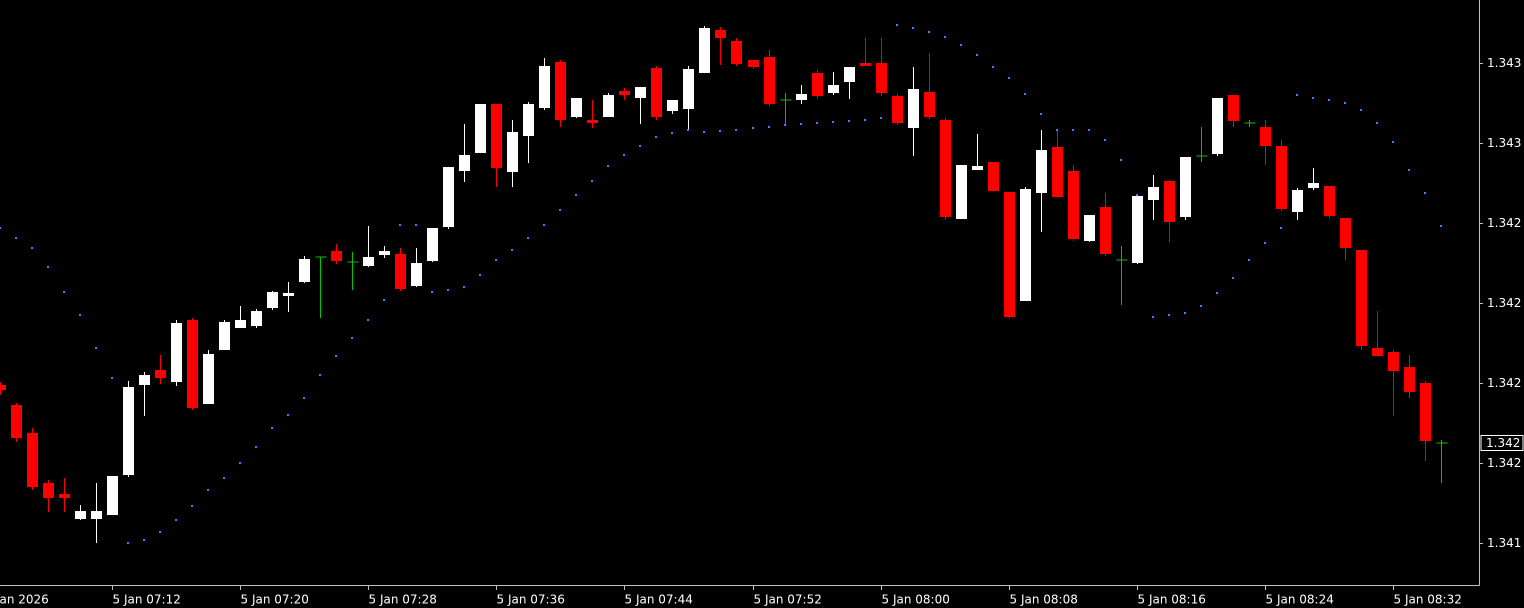 The width and height of the screenshot is (1524, 608). Describe the element at coordinates (916, 600) in the screenshot. I see `x-tick-label: 5 Jan 08:00` at that location.